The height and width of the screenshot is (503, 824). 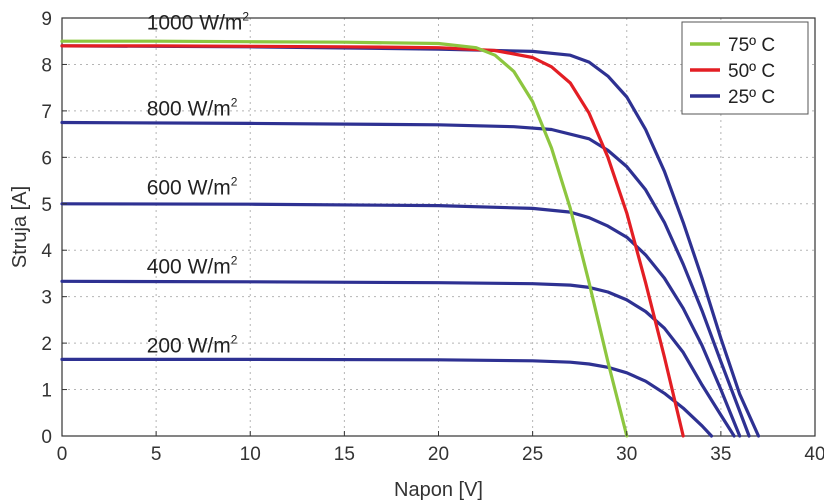 I want to click on legend-label: 25º C, so click(x=751, y=97).